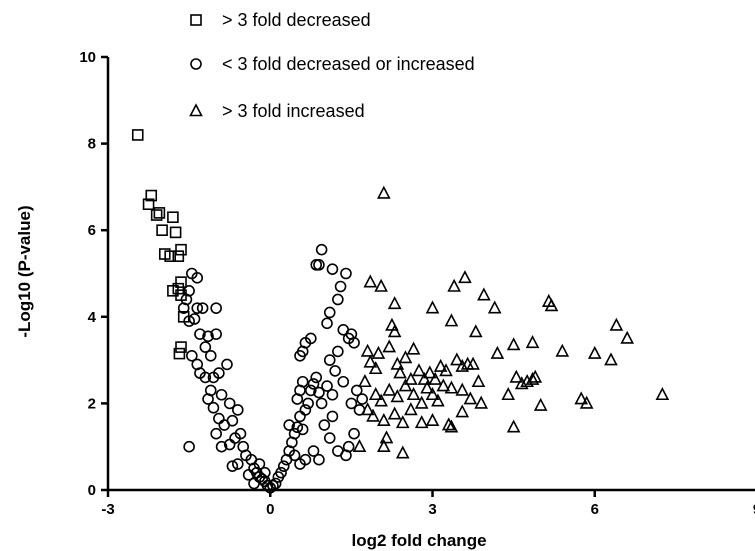 The width and height of the screenshot is (755, 551). What do you see at coordinates (87, 57) in the screenshot?
I see `y-tick-label: 10` at bounding box center [87, 57].